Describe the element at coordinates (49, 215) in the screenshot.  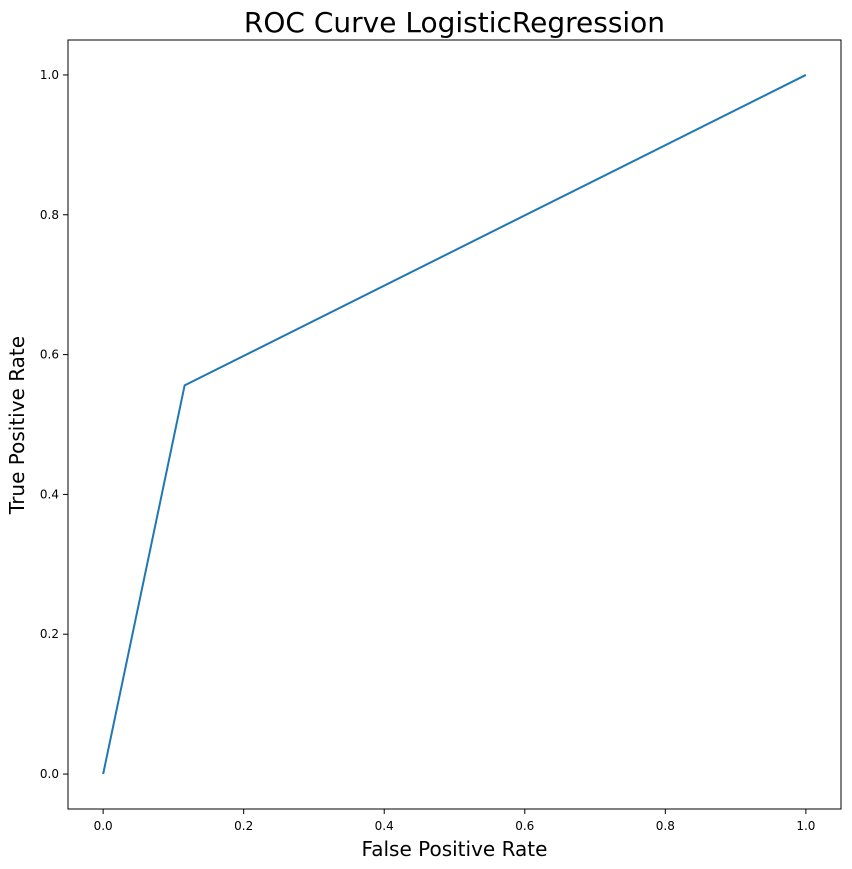
I see `y-tick-label: 0.8` at that location.